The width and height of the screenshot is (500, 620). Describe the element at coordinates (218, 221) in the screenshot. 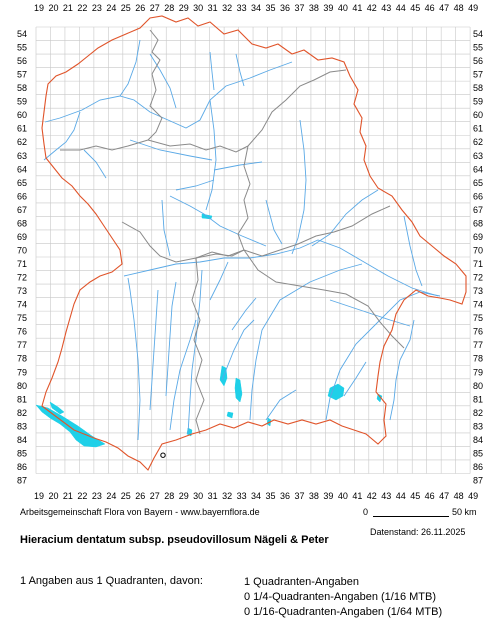

I see `river-altmuehl` at that location.